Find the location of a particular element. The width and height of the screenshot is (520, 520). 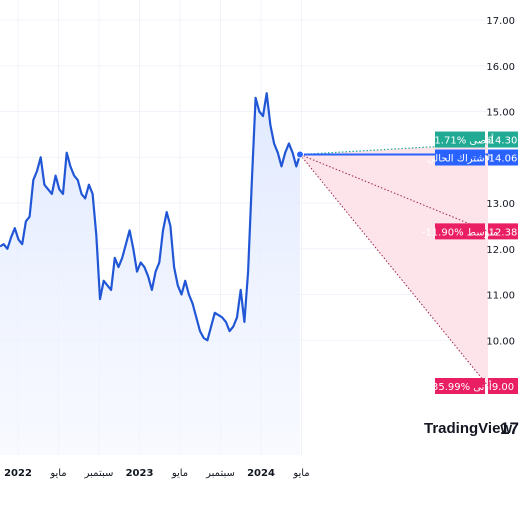

low-value-tag is located at coordinates (503, 386).